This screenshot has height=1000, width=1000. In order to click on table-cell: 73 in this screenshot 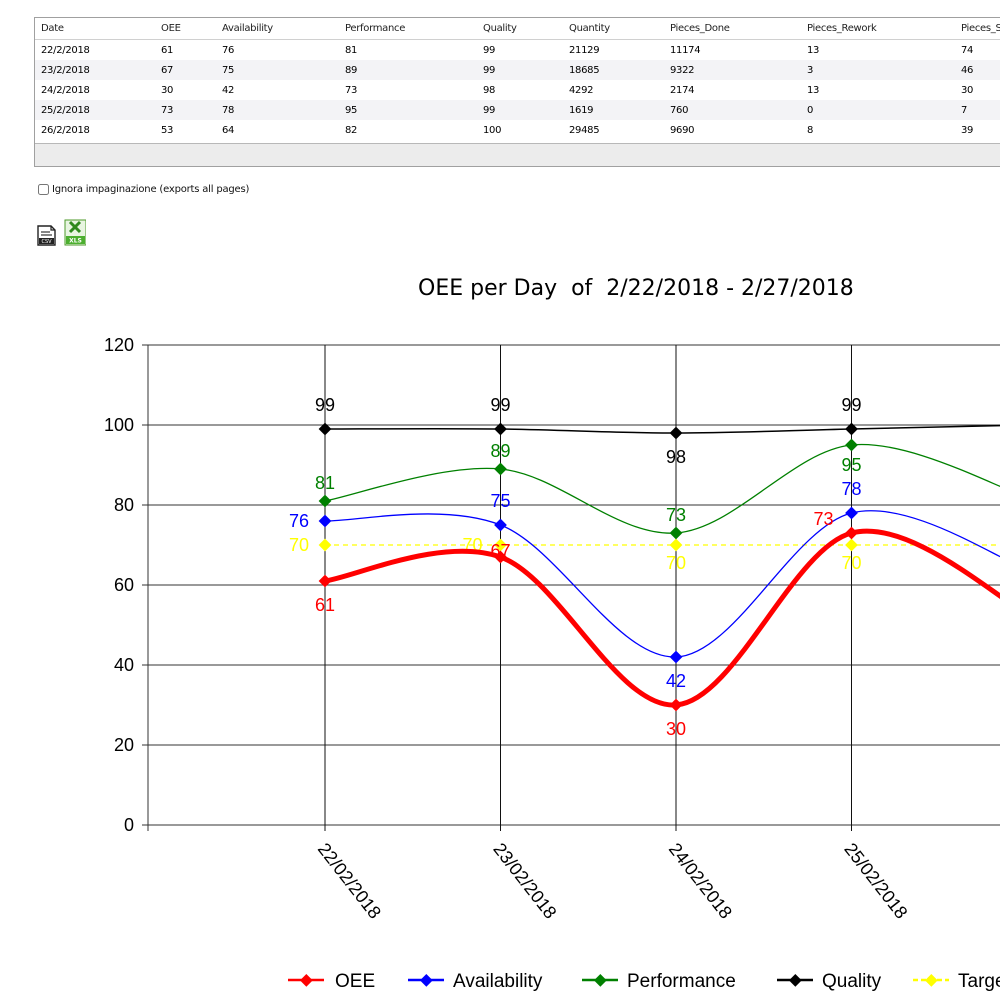, I will do `click(167, 110)`.